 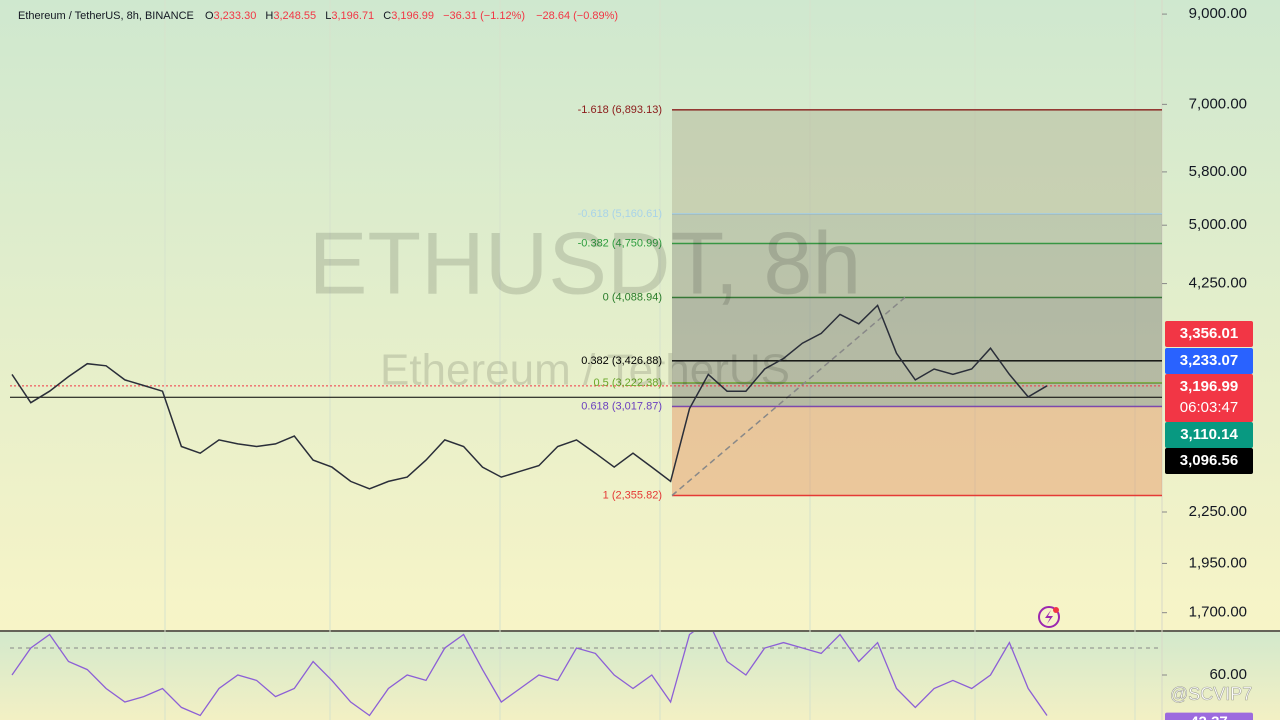 What do you see at coordinates (620, 214) in the screenshot?
I see `fib-label: -0.618 (5,160.61)` at bounding box center [620, 214].